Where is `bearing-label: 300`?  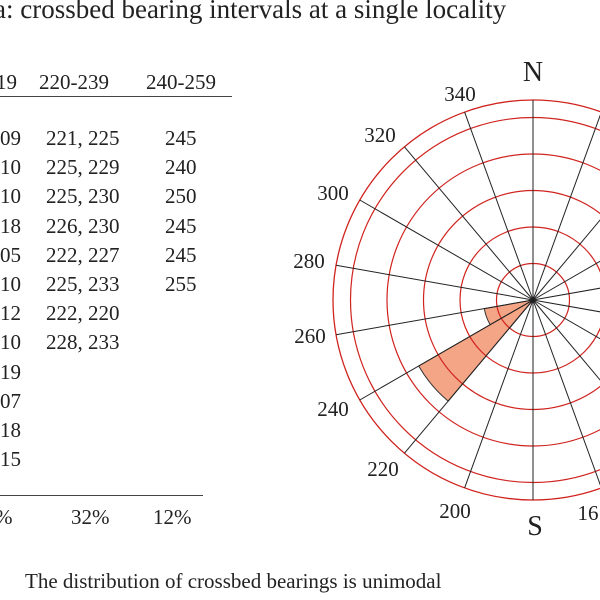
bearing-label: 300 is located at coordinates (333, 193).